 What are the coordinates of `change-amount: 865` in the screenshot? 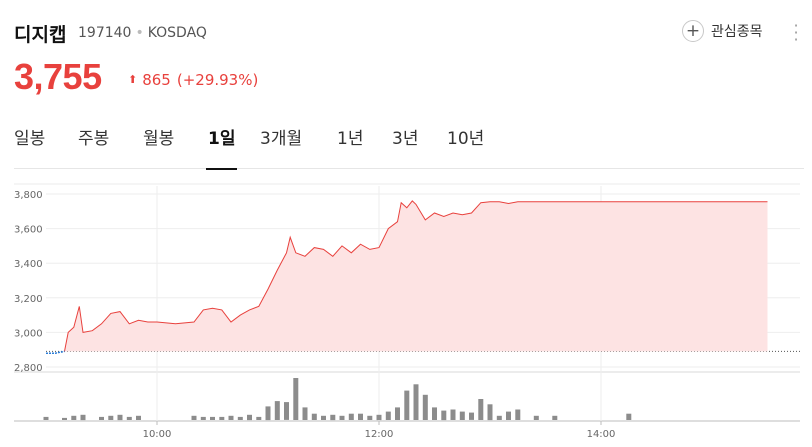 It's located at (156, 80).